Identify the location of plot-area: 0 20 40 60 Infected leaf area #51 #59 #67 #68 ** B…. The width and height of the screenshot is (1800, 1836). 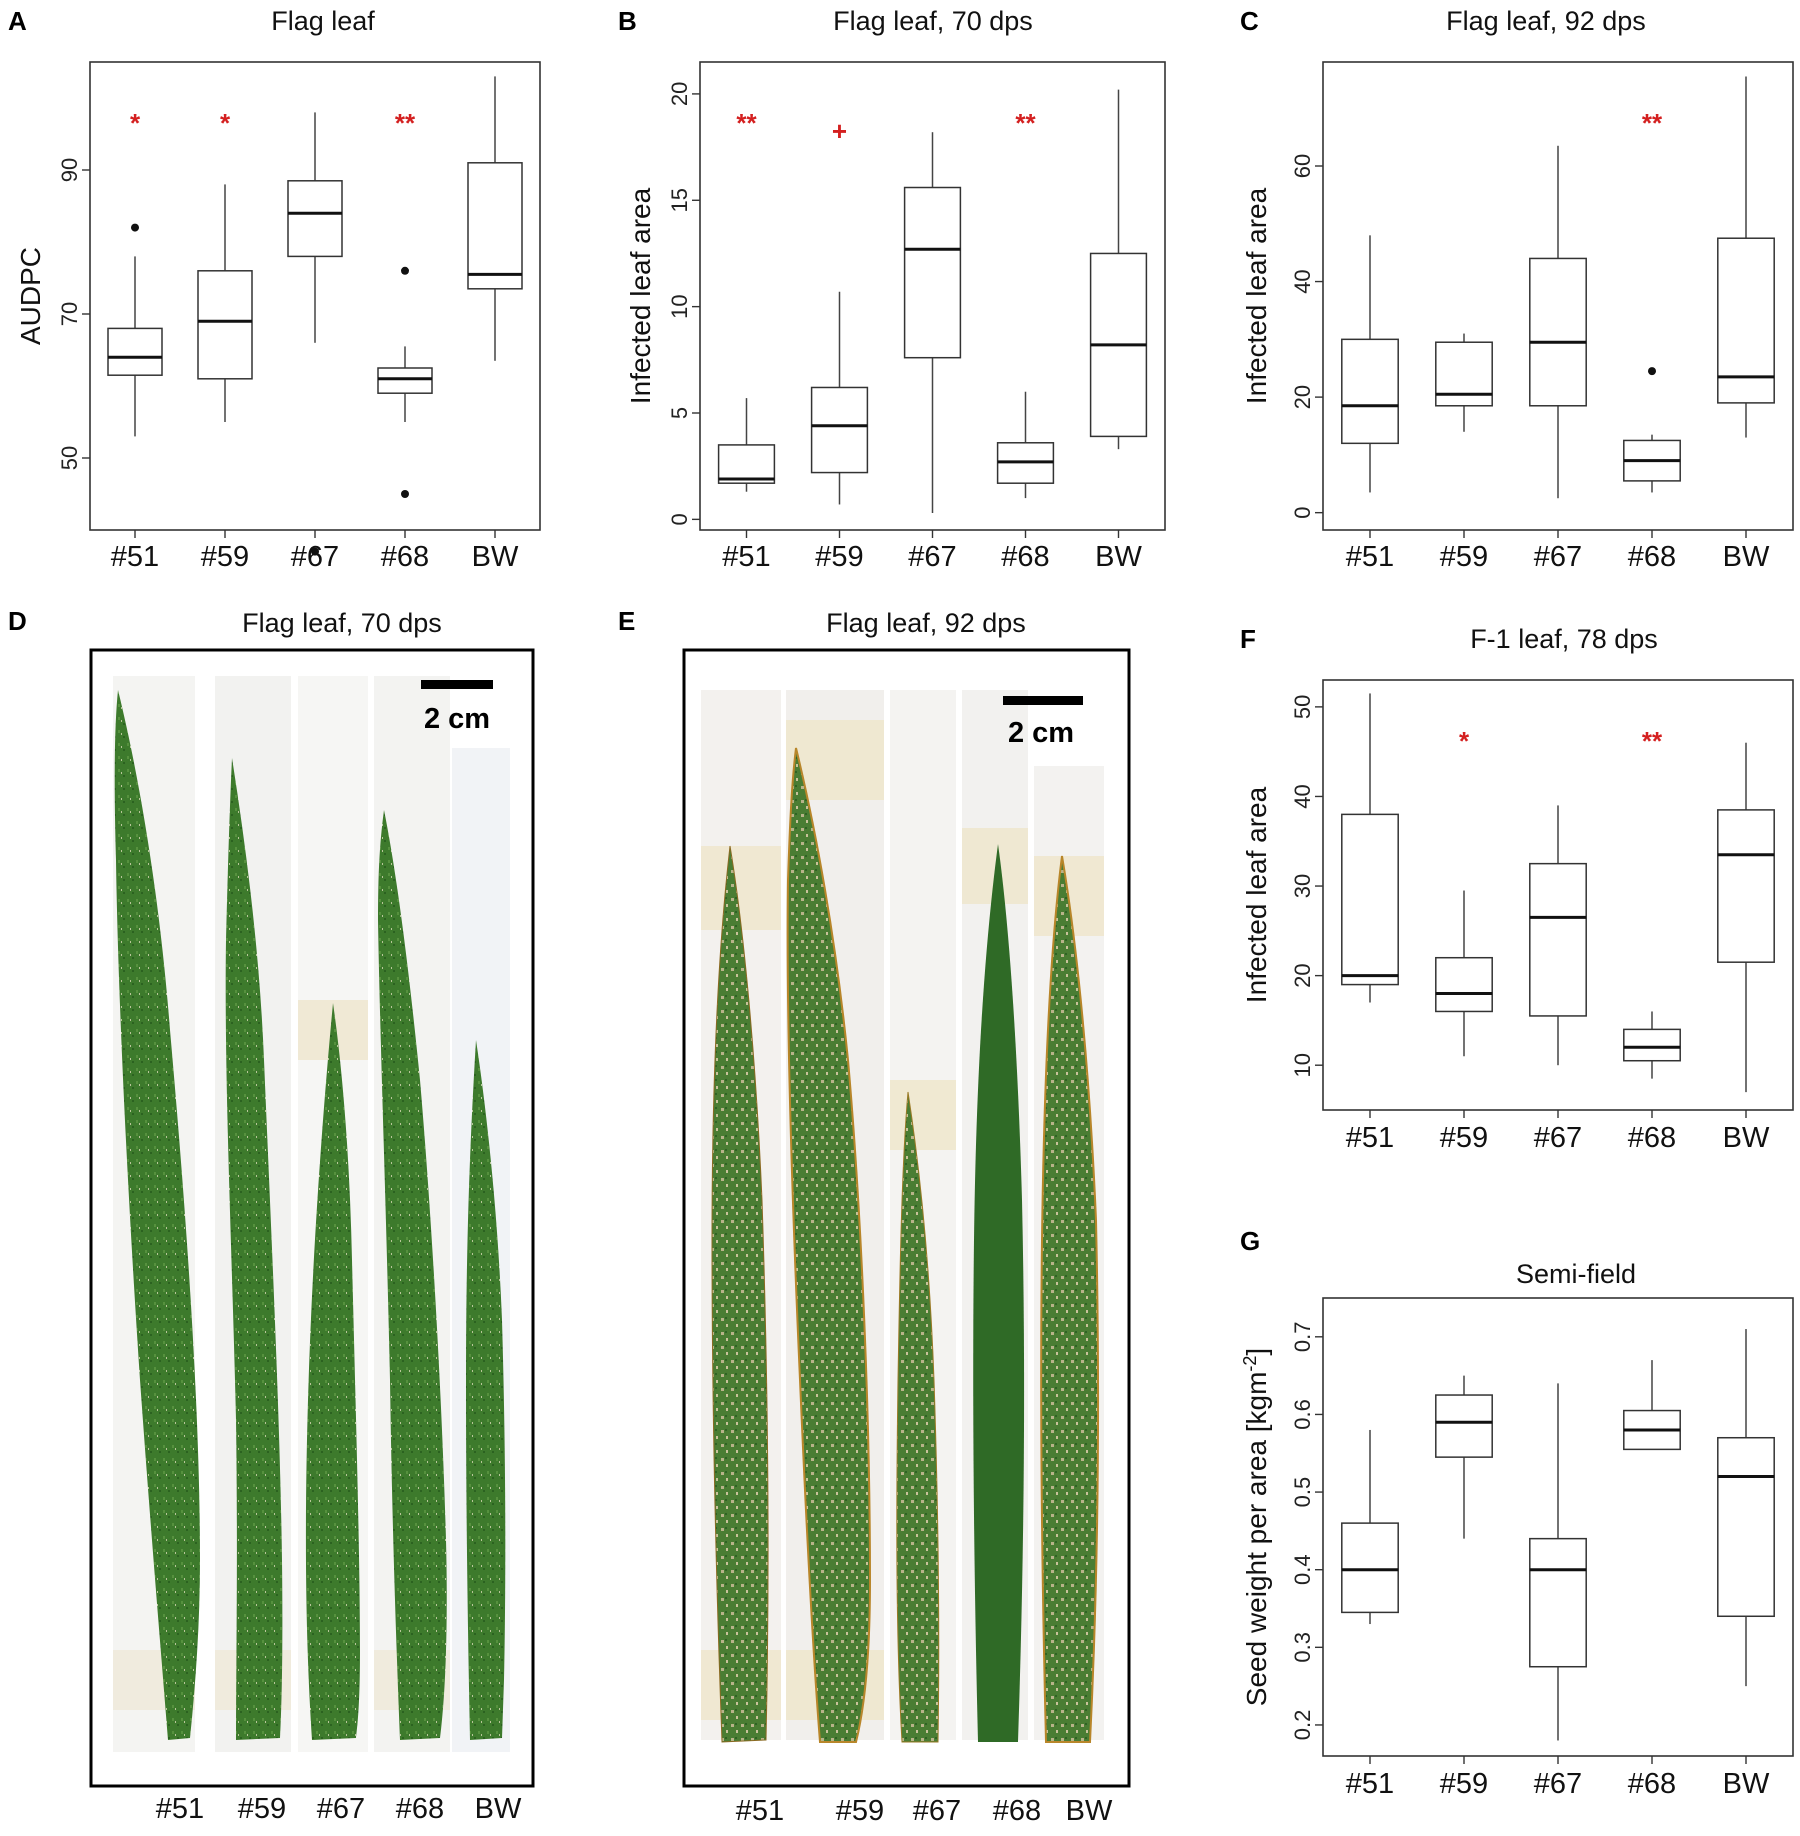
(1517, 317).